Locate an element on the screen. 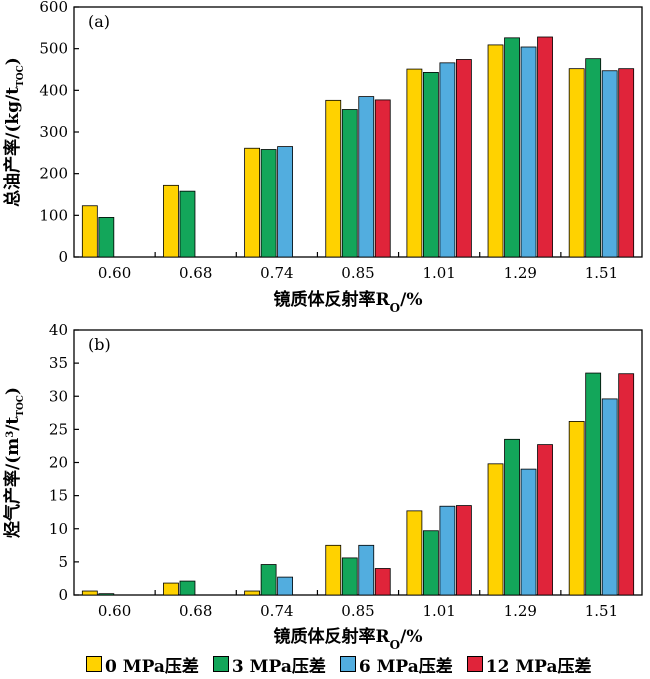 This screenshot has width=650, height=679. x-tick-label-b-1-51: 1.51 is located at coordinates (601, 611).